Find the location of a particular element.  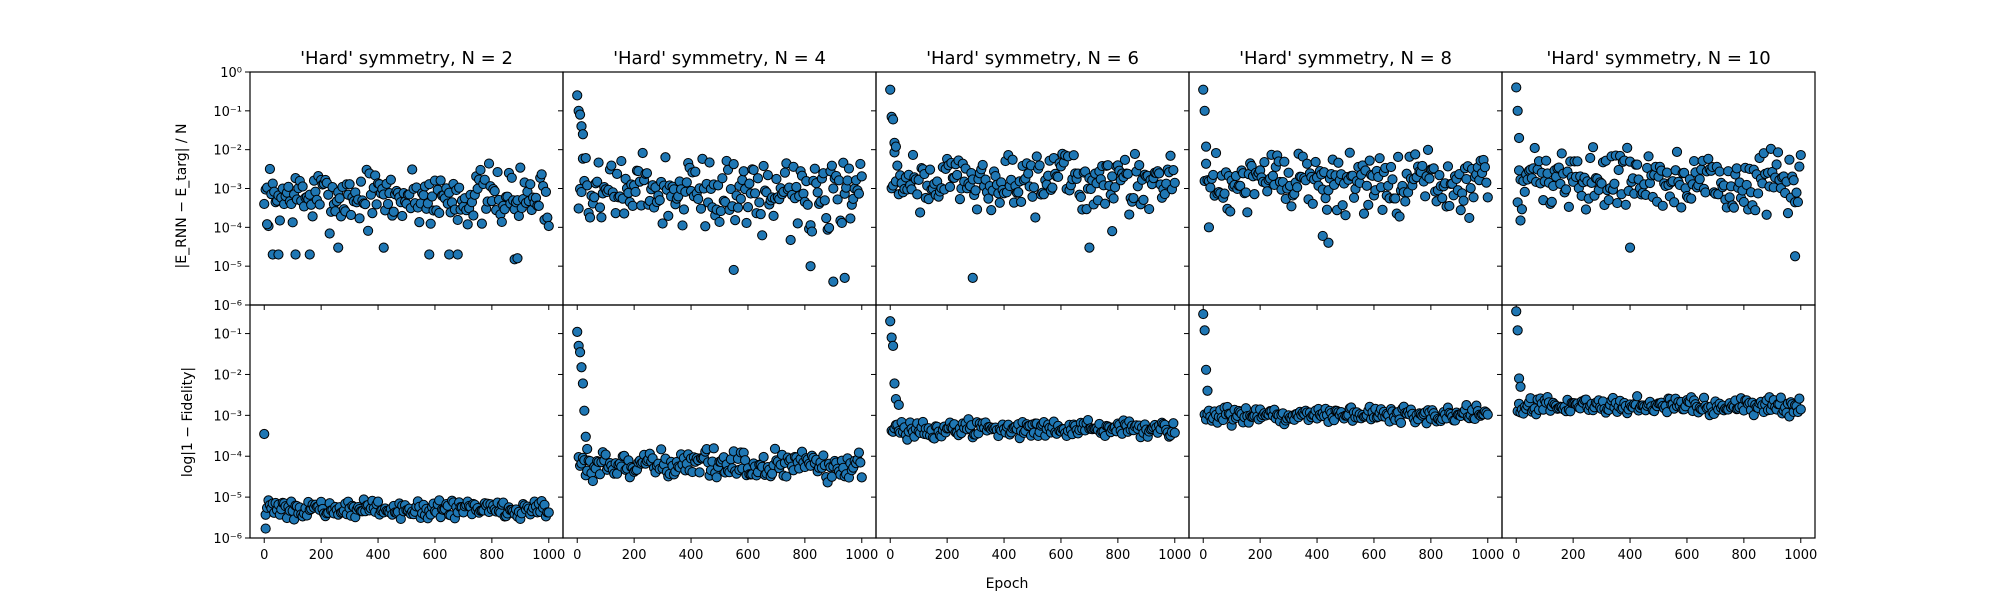

panel-2: 'Hard' symmetry, N = 4 0 200 400 600 800 1000 is located at coordinates (718, 305).